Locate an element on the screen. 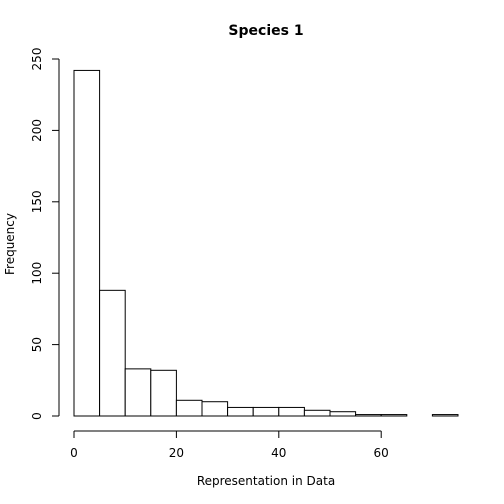 The height and width of the screenshot is (504, 504). x-tick-label: 40 is located at coordinates (278, 453).